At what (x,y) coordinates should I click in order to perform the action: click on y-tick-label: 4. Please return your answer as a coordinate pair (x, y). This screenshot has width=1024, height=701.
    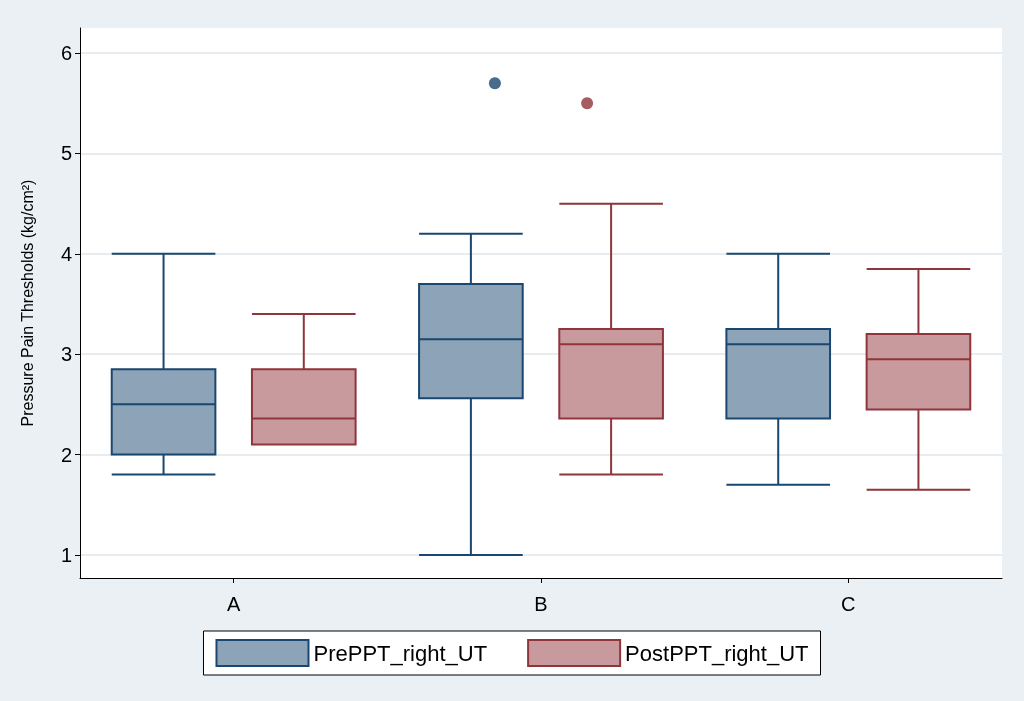
    Looking at the image, I should click on (66, 253).